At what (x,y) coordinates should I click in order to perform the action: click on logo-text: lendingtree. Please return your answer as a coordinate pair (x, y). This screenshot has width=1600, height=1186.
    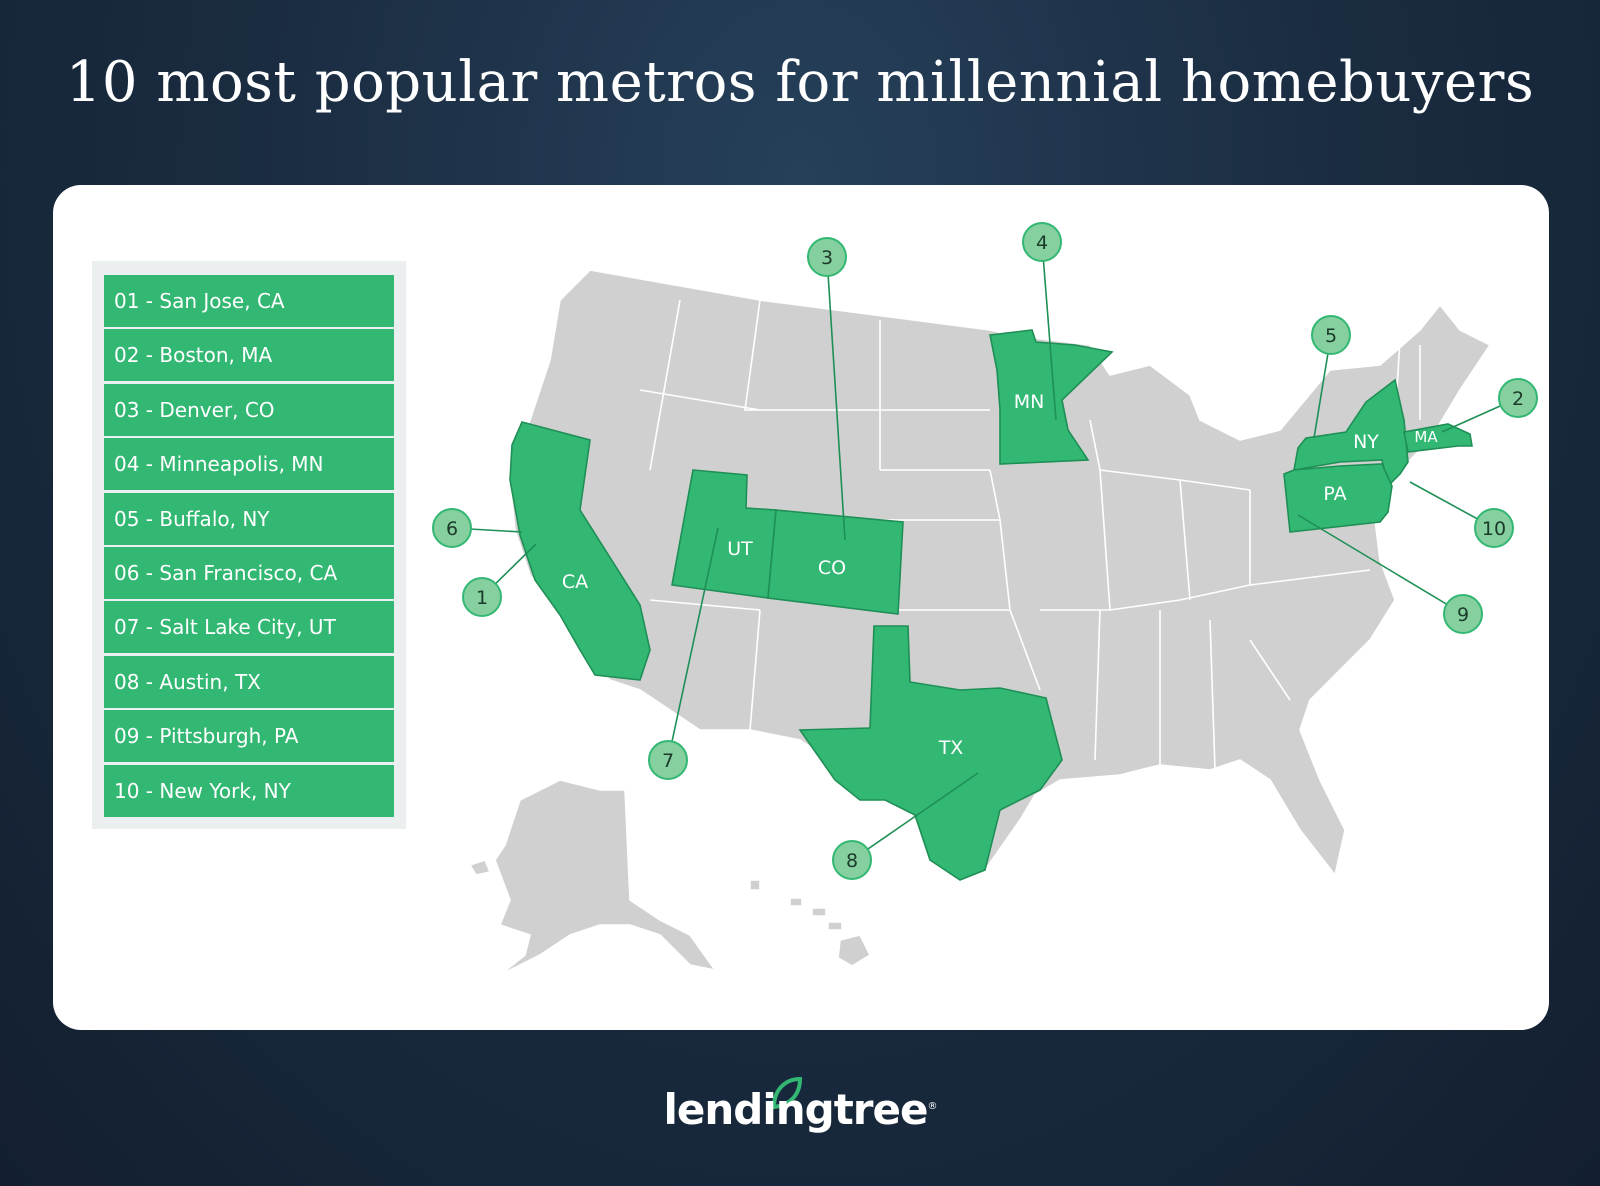
    Looking at the image, I should click on (796, 1109).